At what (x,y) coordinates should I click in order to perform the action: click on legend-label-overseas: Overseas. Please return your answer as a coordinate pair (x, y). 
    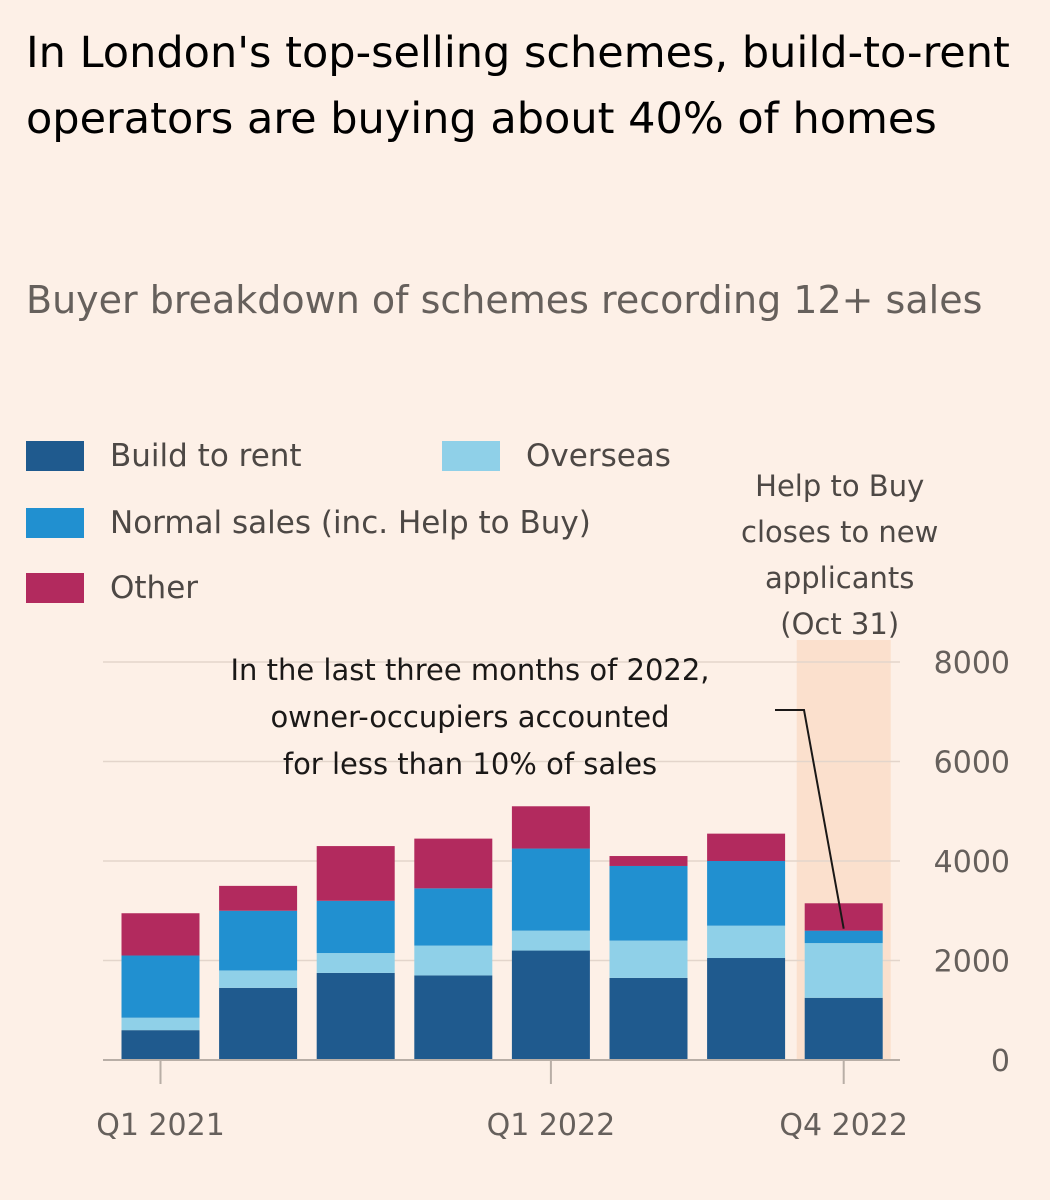
    Looking at the image, I should click on (598, 456).